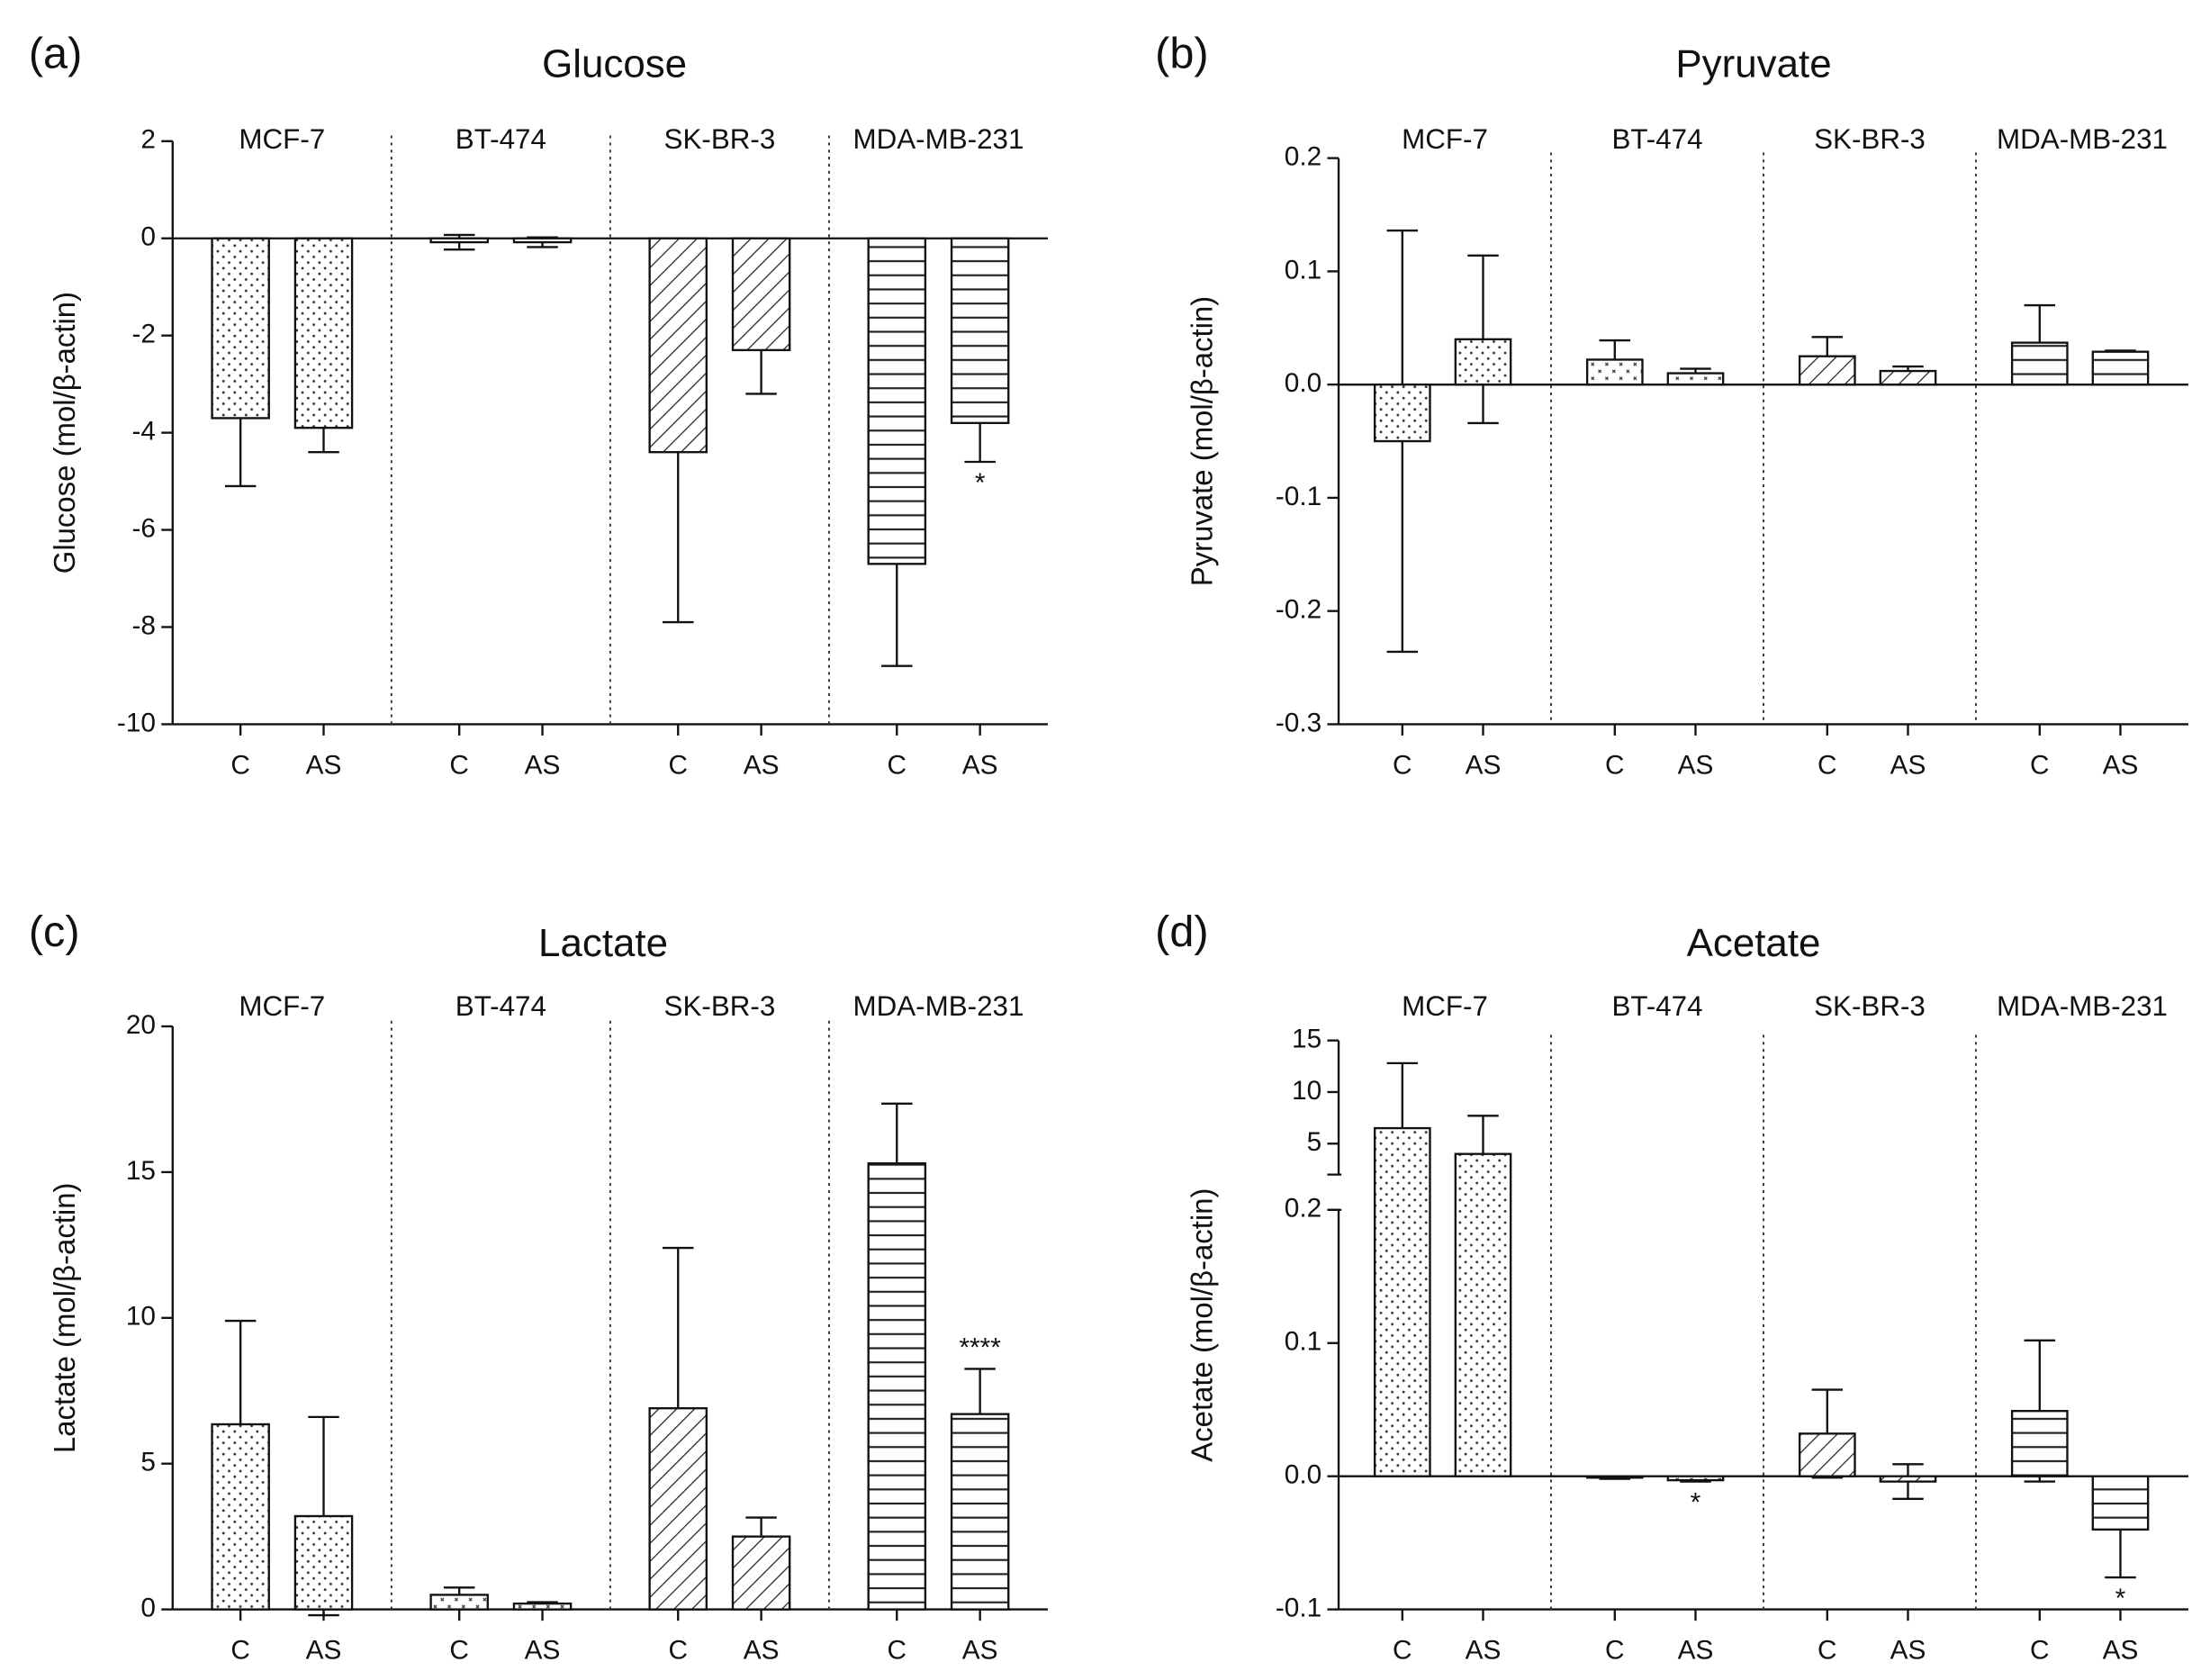 The width and height of the screenshot is (2210, 1680). Describe the element at coordinates (136, 722) in the screenshot. I see `y-tick-label: -10` at that location.